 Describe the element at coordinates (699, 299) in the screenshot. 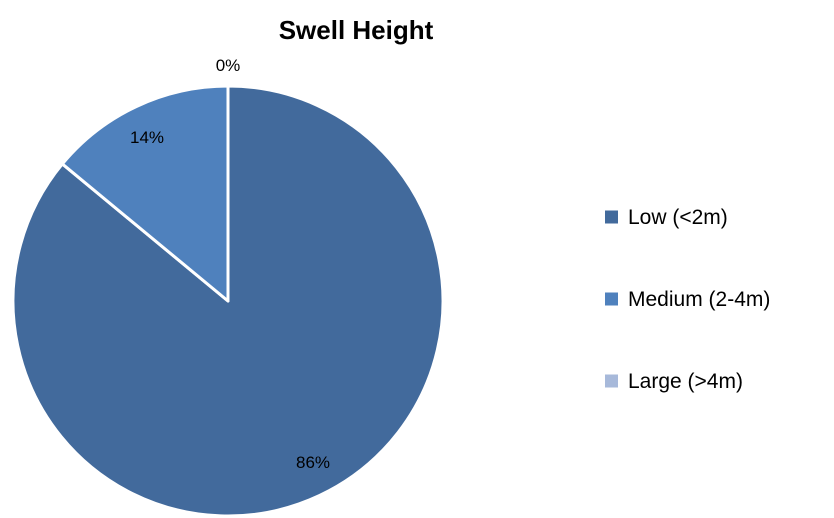

I see `legend-label-2: Medium (2-4m)` at that location.